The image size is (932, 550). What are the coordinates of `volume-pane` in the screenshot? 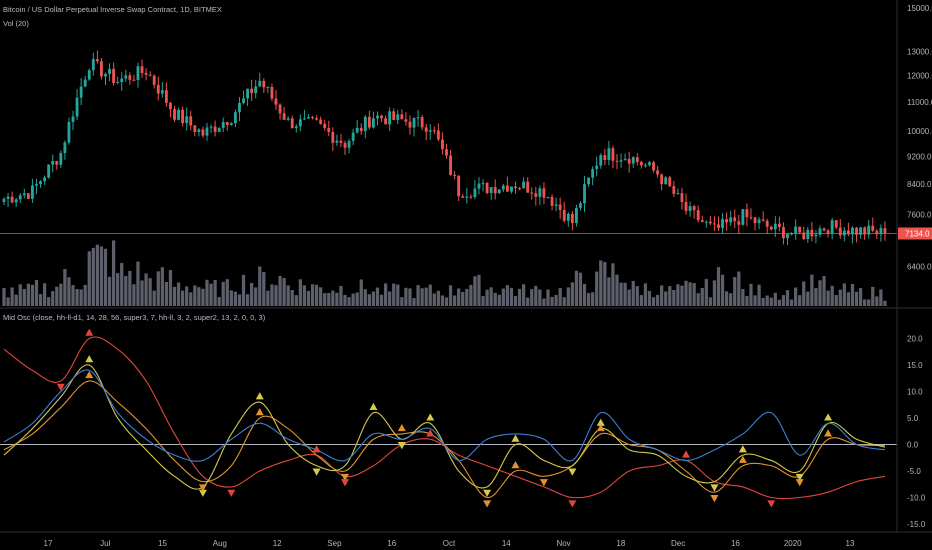 It's located at (444, 273).